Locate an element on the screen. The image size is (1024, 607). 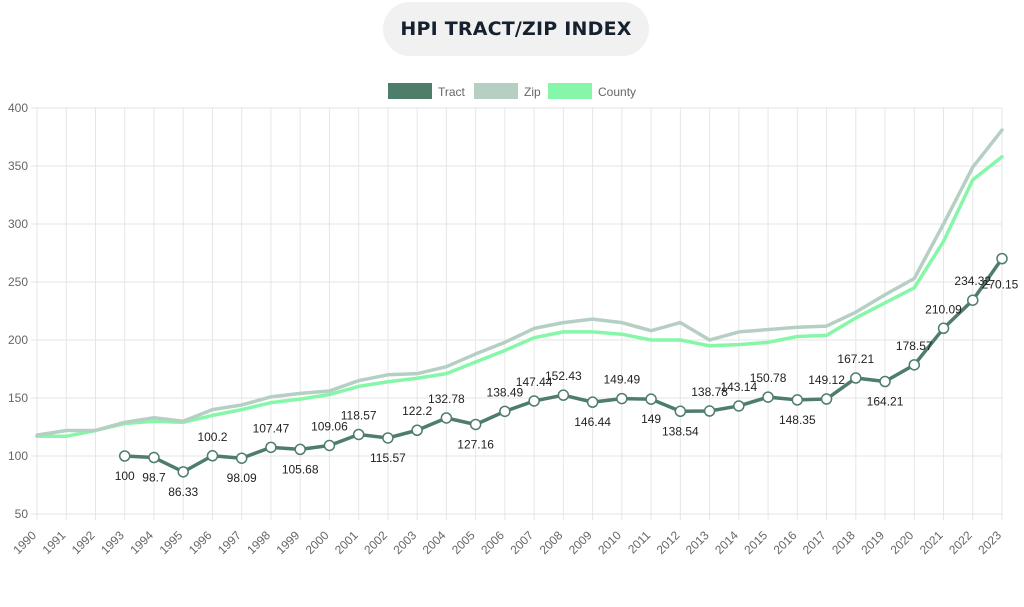
data-label: 100.2 is located at coordinates (212, 437).